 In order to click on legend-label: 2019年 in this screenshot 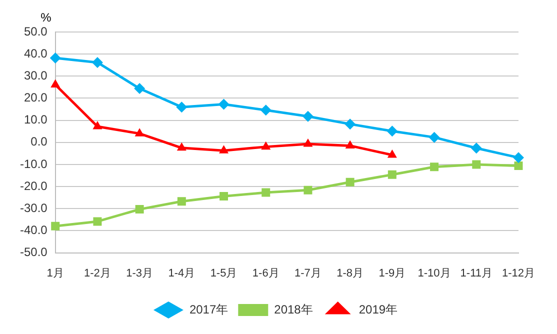, I will do `click(378, 309)`.